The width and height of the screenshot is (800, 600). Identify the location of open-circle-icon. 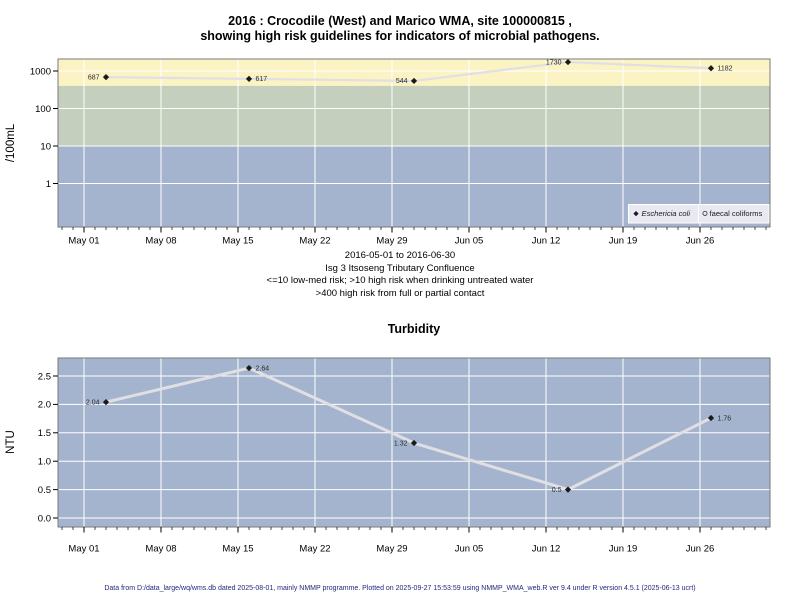
(705, 213).